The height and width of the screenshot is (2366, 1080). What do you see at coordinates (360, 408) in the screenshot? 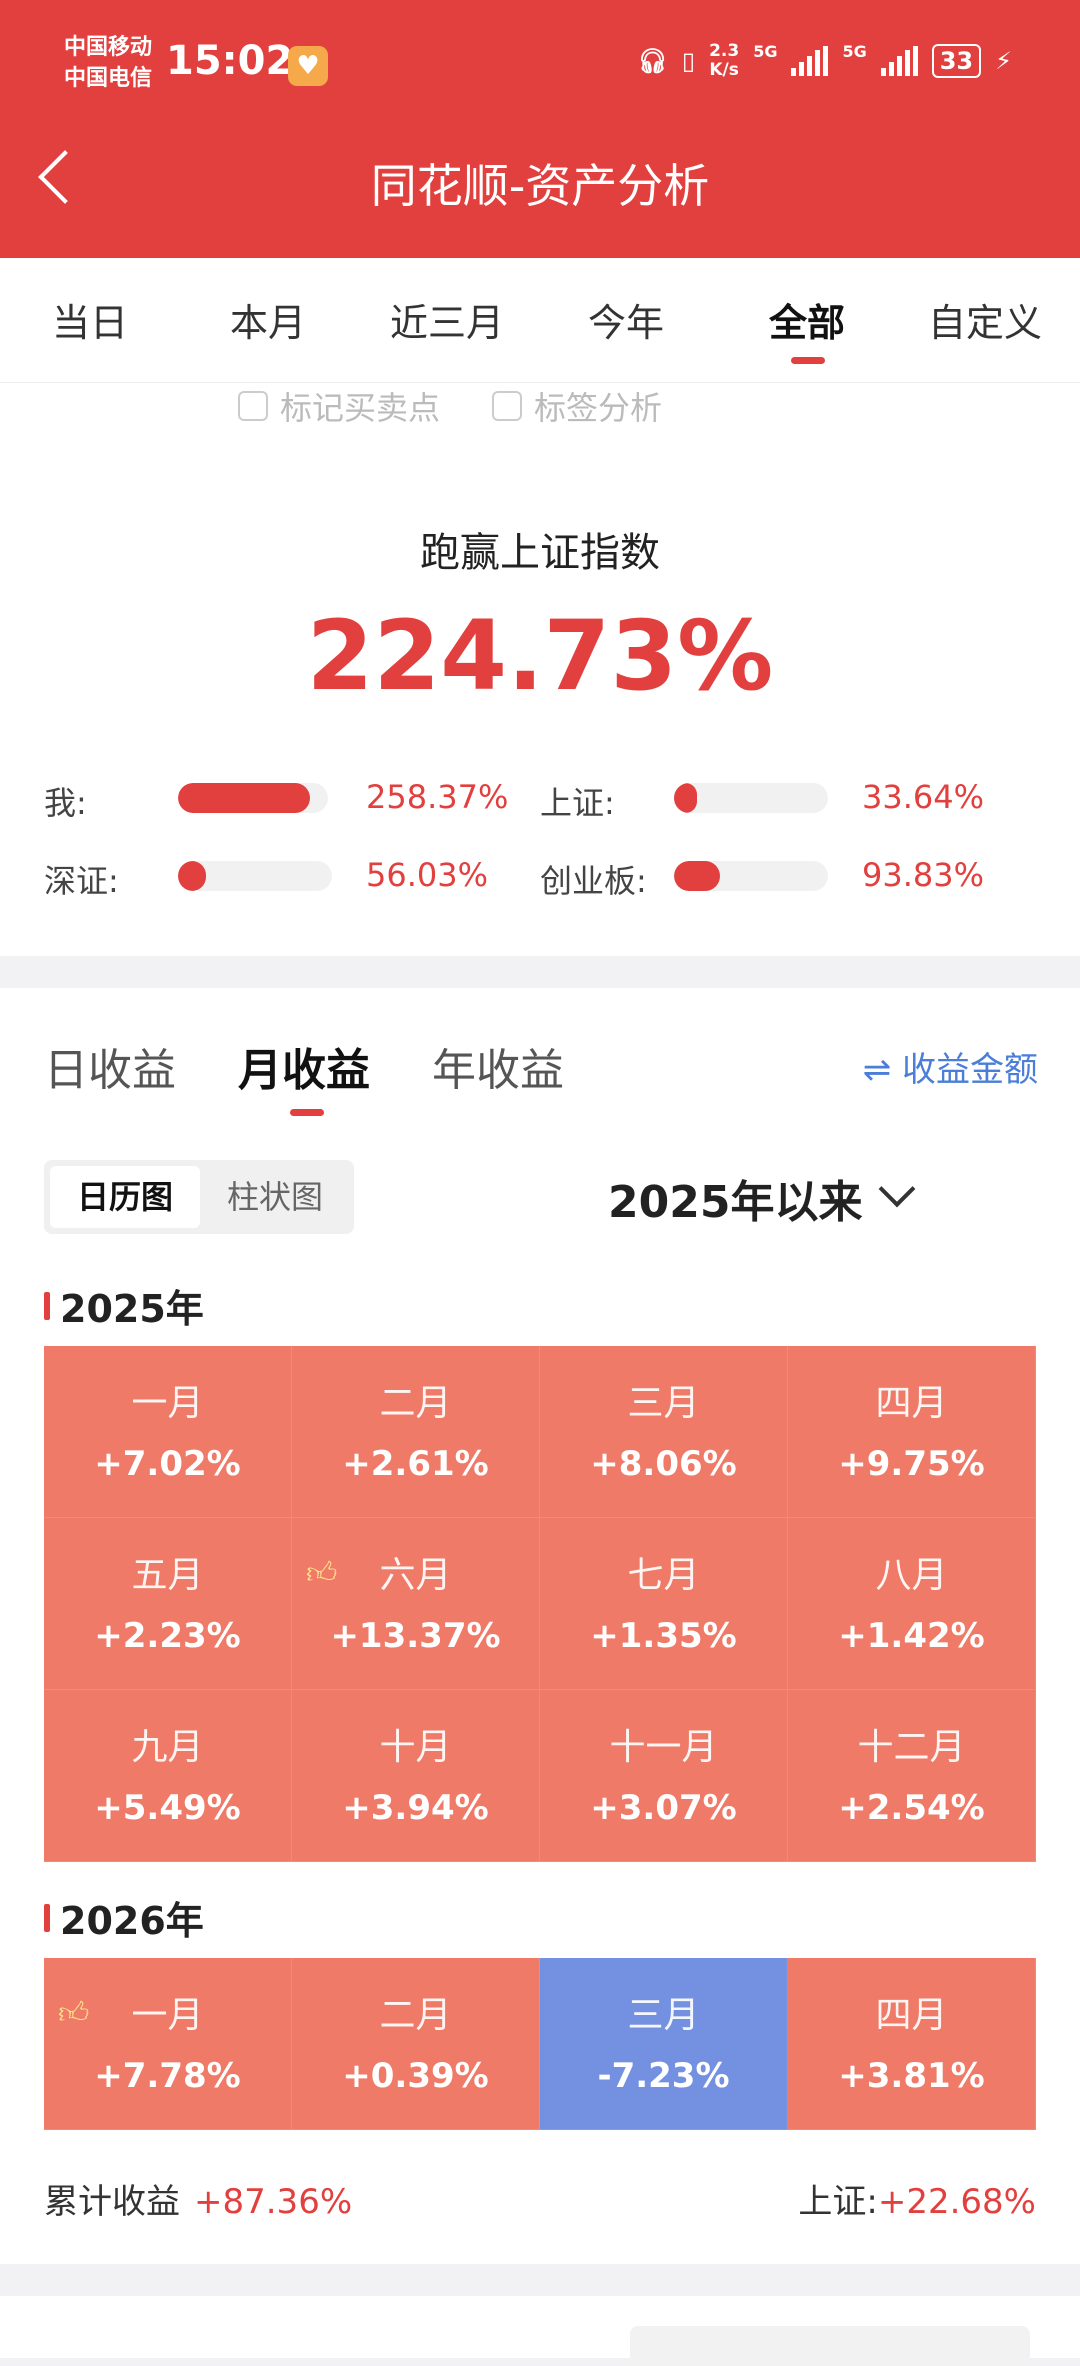
I see `mark-trades-label: 标记买卖点` at bounding box center [360, 408].